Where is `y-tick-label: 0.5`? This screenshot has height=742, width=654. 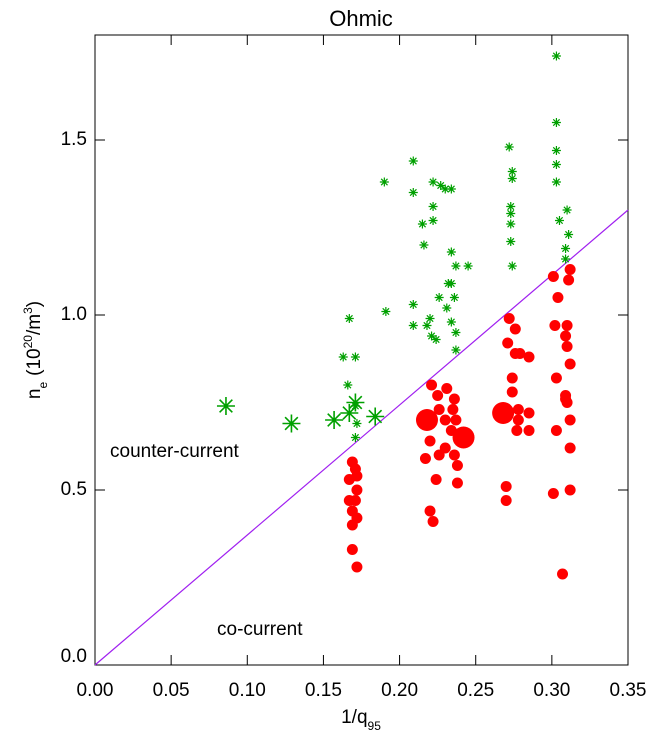 y-tick-label: 0.5 is located at coordinates (74, 489).